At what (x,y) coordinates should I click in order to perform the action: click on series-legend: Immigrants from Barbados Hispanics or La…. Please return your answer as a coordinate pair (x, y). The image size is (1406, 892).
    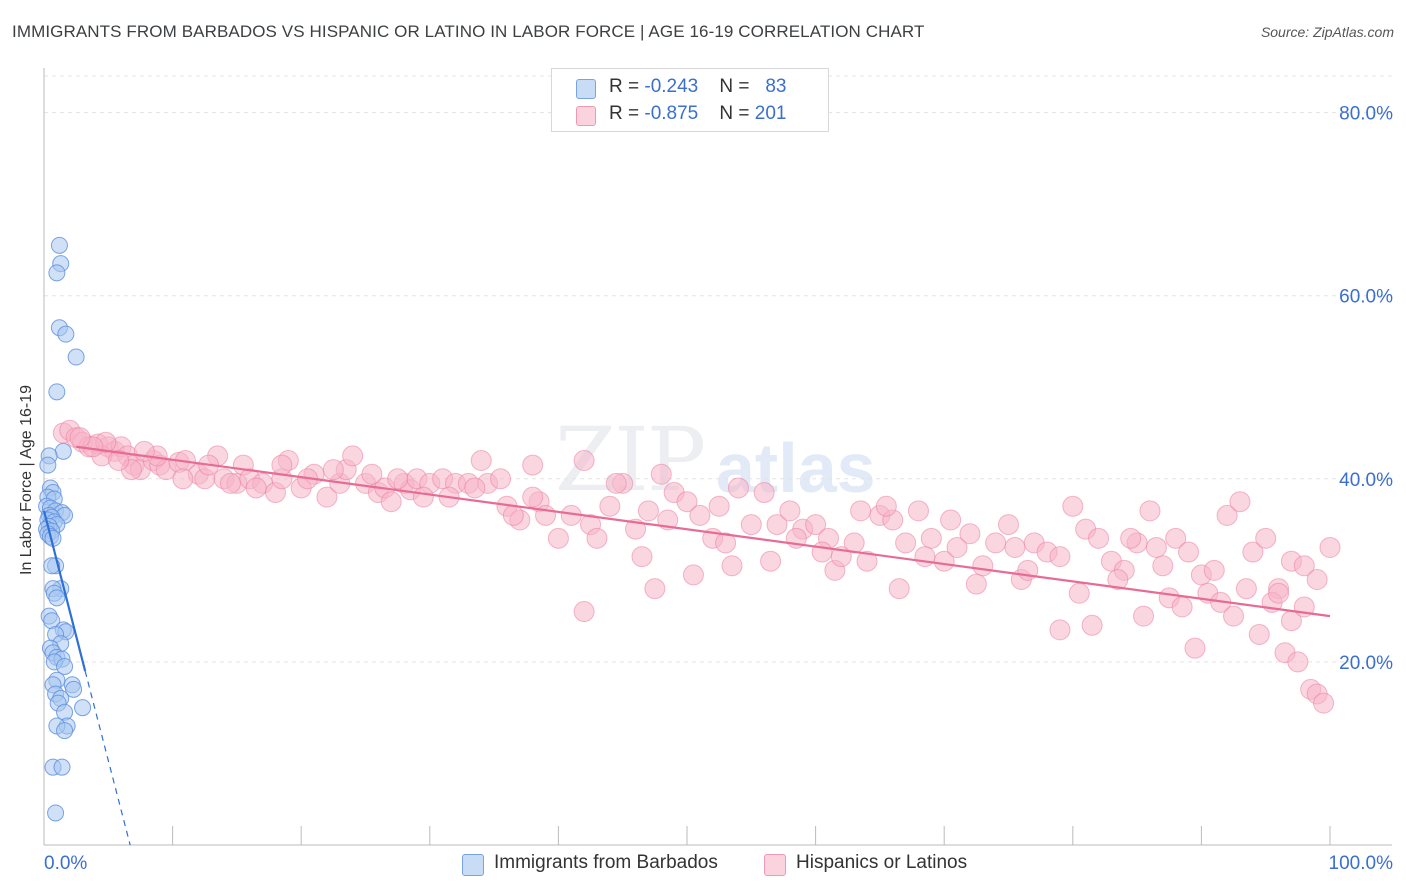
    Looking at the image, I should click on (703, 865).